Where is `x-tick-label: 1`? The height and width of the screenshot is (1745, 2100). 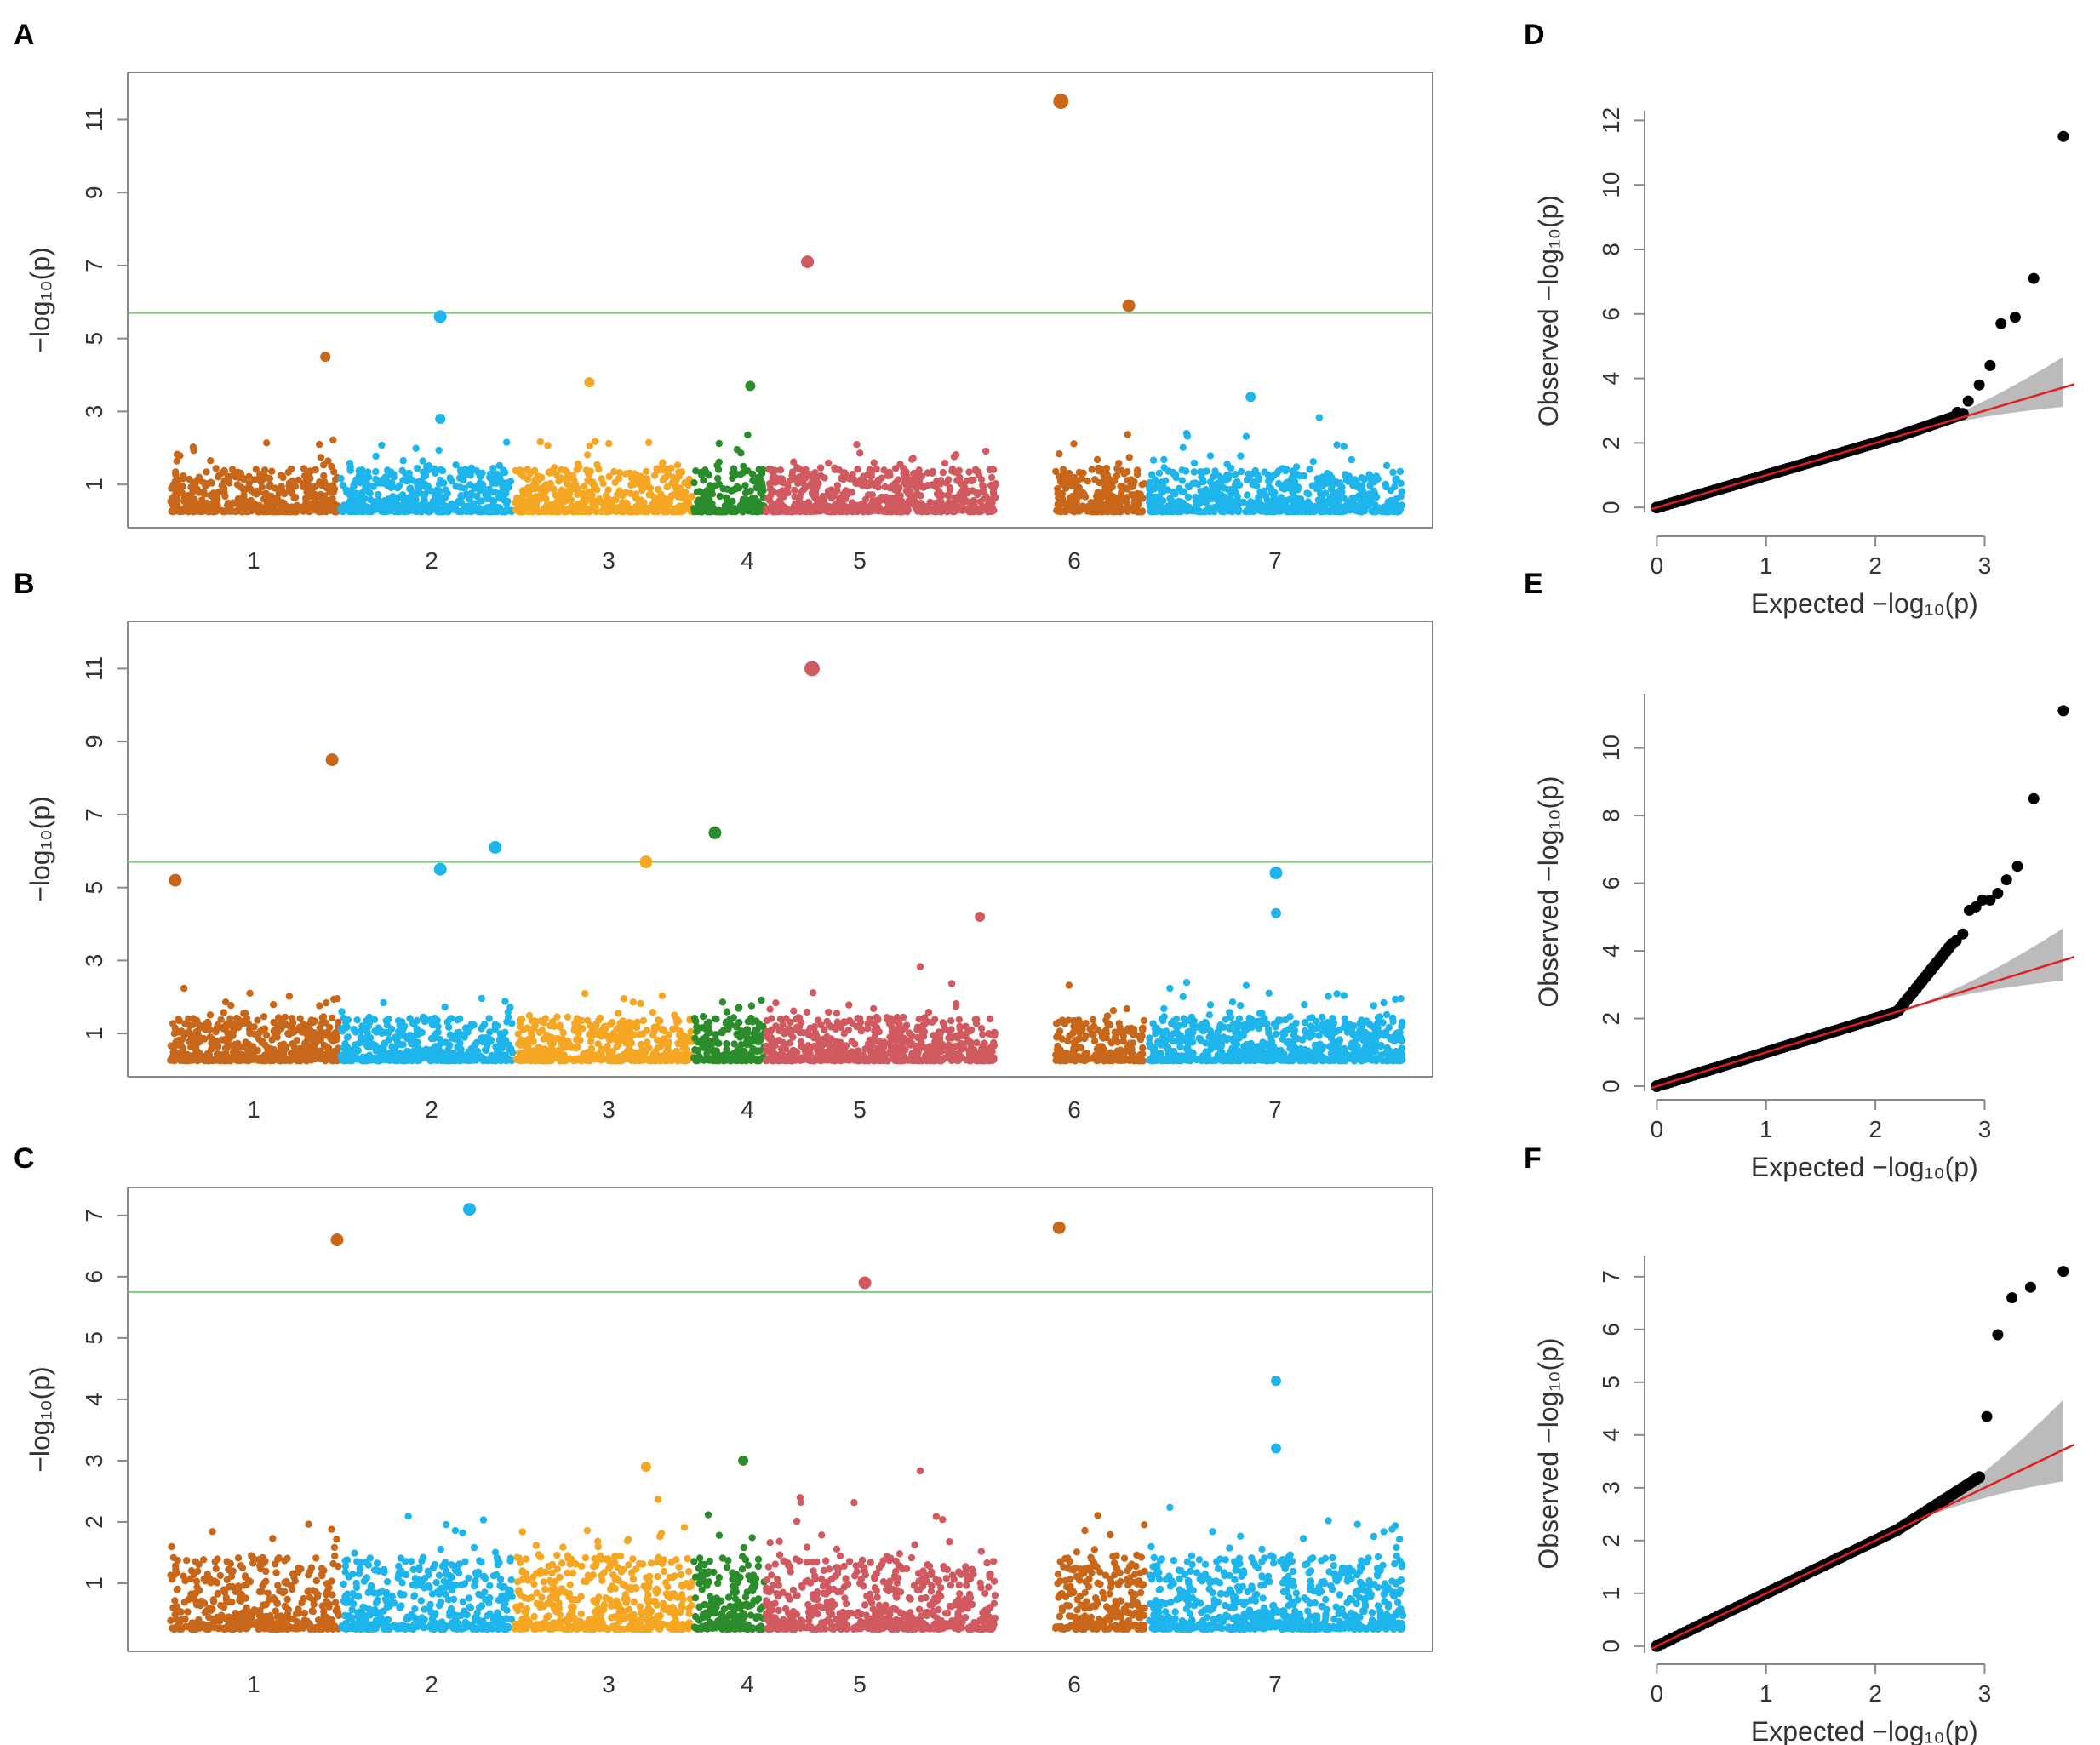
x-tick-label: 1 is located at coordinates (253, 560).